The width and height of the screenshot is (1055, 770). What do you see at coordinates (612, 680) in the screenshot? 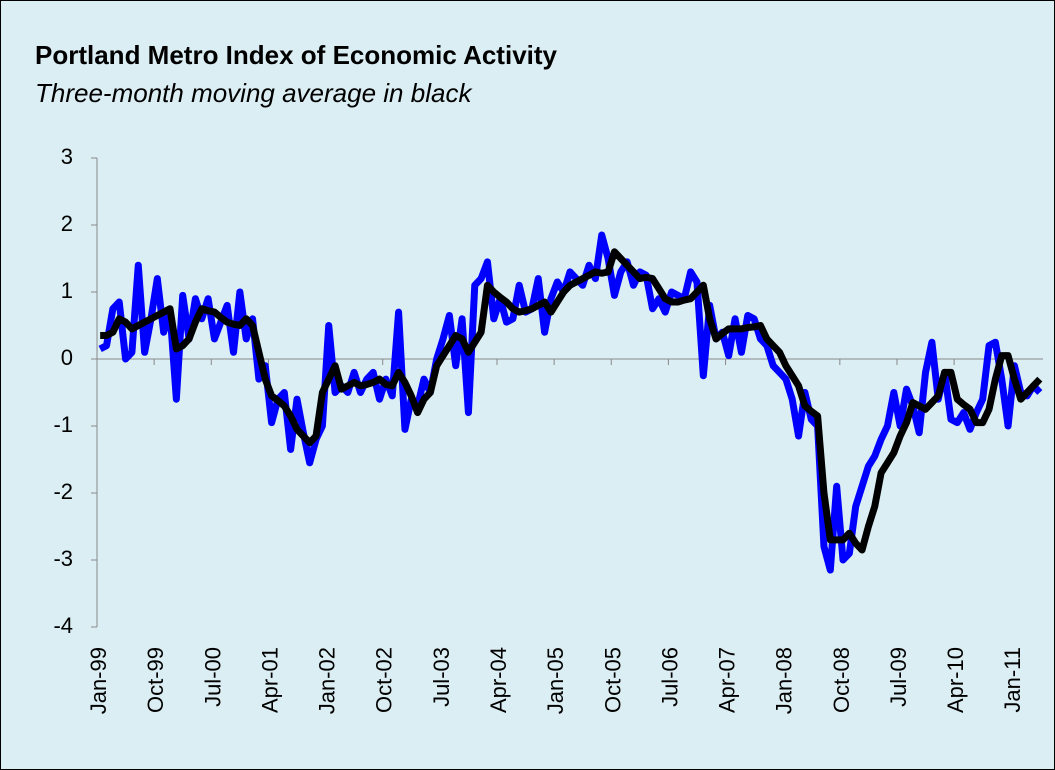
I see `x-tick-label: Oct-05` at bounding box center [612, 680].